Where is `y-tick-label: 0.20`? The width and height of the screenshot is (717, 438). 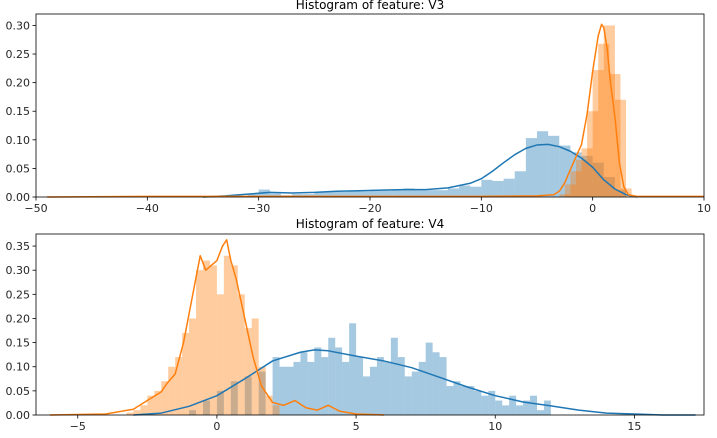
y-tick-label: 0.20 is located at coordinates (18, 318).